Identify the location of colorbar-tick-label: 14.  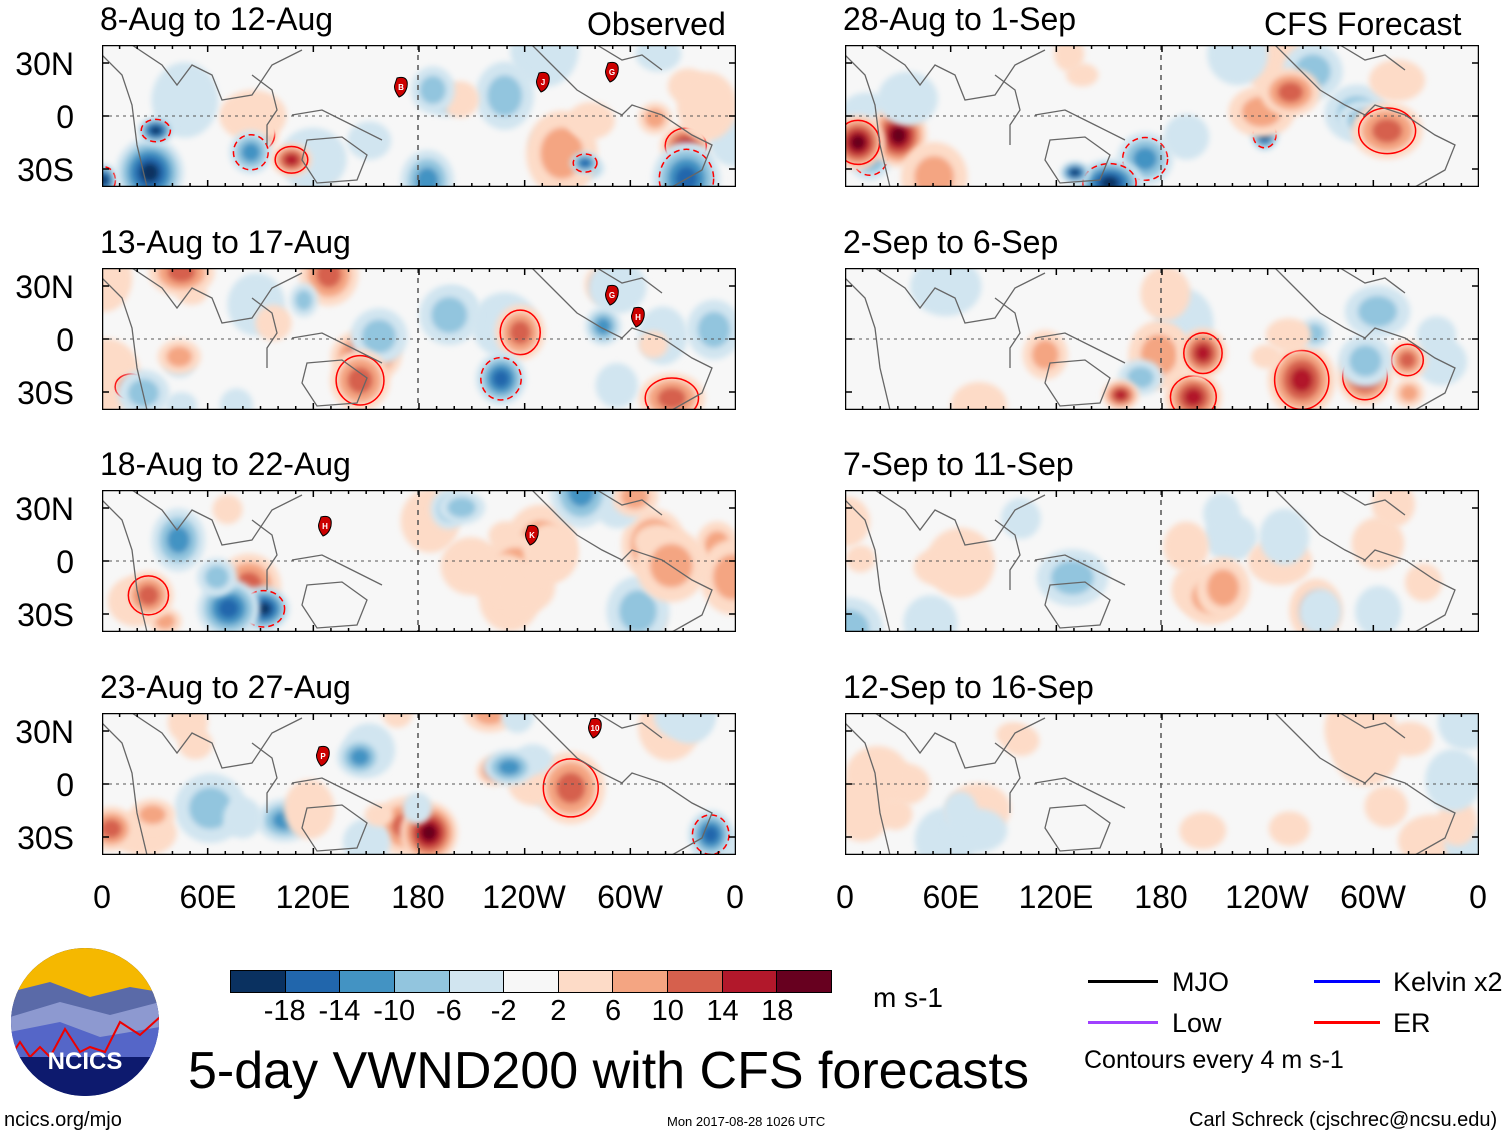
(722, 1011).